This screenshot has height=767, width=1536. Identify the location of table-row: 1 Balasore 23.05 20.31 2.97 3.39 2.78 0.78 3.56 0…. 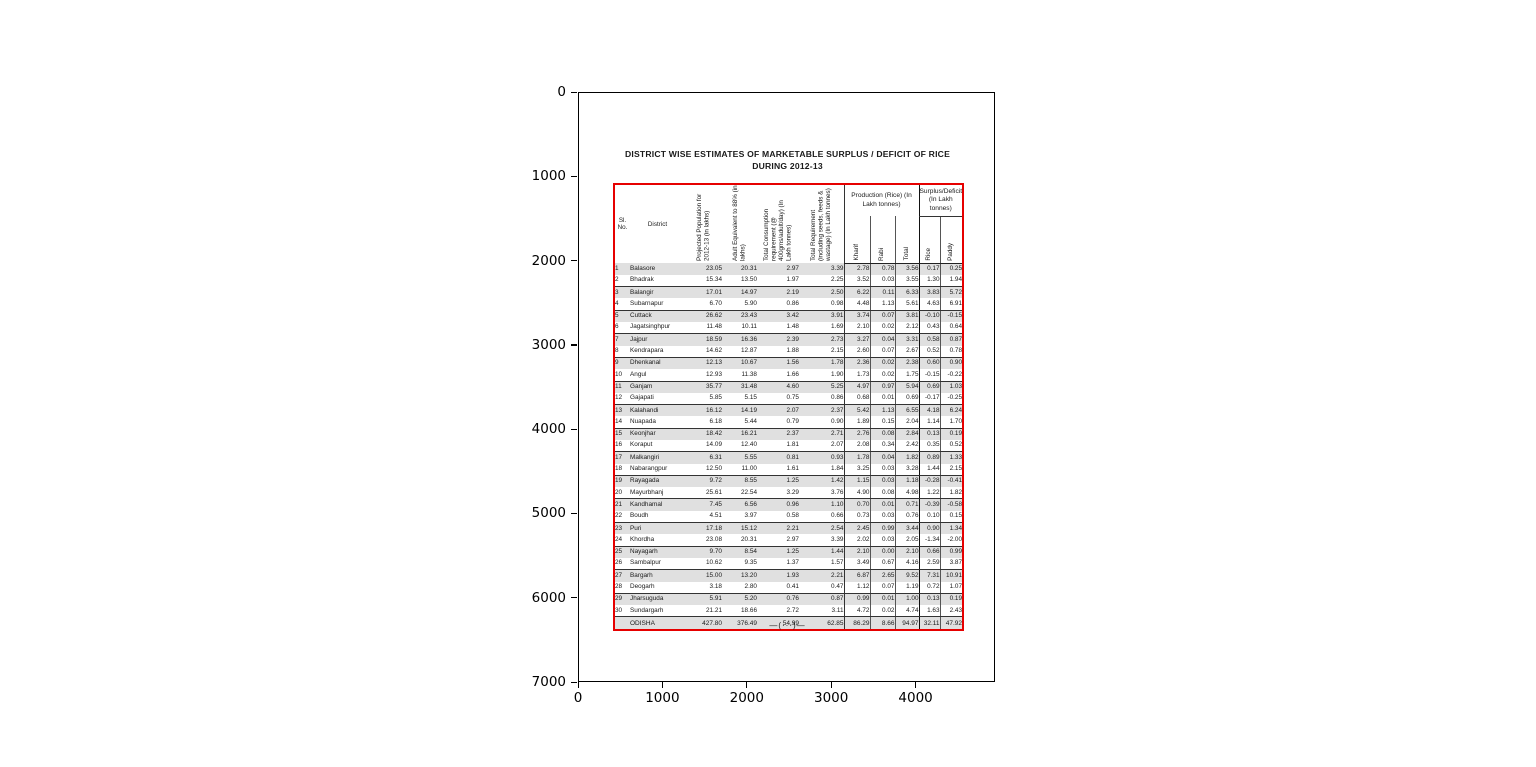
(789, 269).